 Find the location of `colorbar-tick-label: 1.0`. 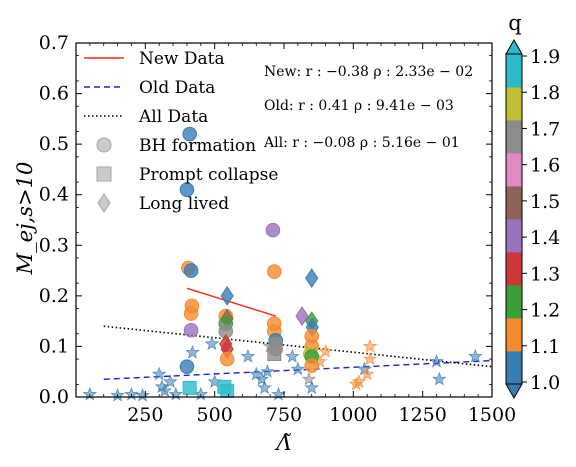

colorbar-tick-label: 1.0 is located at coordinates (545, 383).